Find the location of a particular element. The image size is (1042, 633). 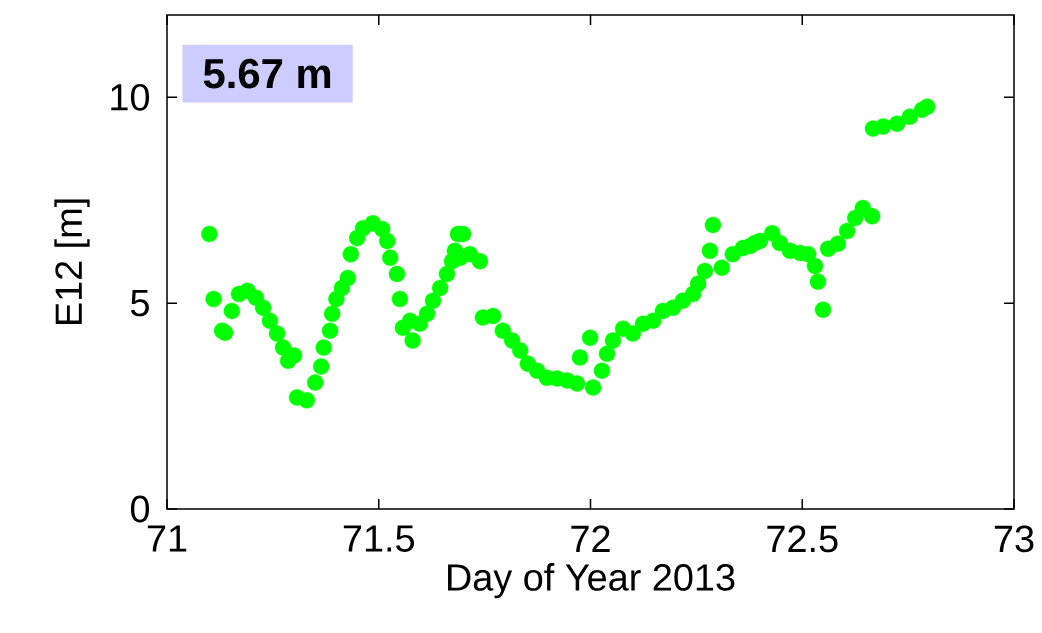

x-tick-label: 71.5 is located at coordinates (379, 538).